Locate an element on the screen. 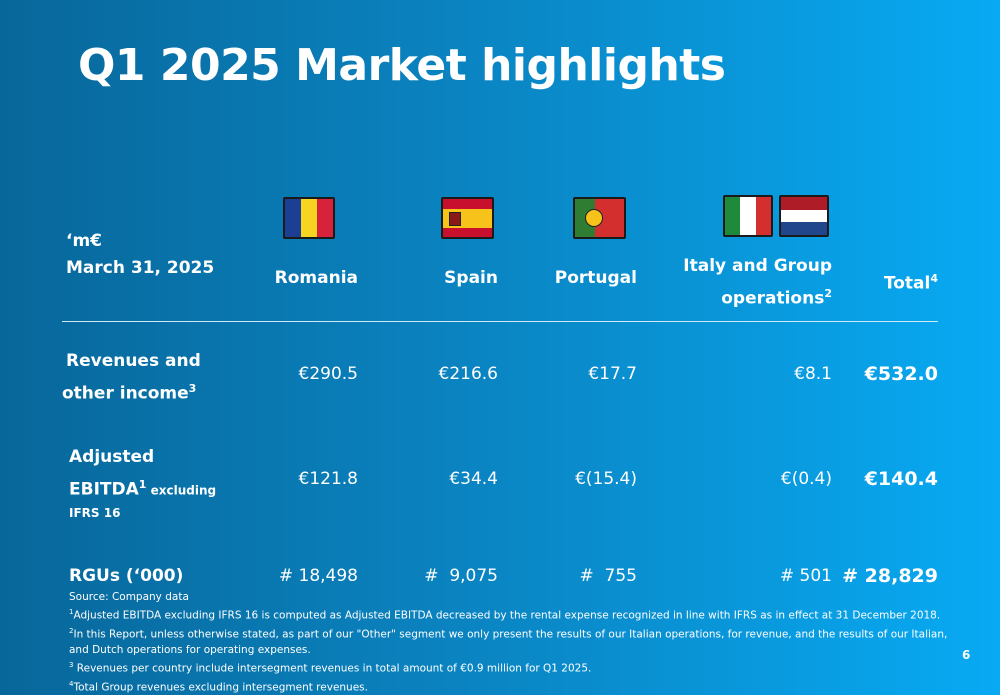 The width and height of the screenshot is (1000, 695). row-label-adjusted-ebitda: Adjusted EBITDA1 excluding IFRS 16 is located at coordinates (143, 483).